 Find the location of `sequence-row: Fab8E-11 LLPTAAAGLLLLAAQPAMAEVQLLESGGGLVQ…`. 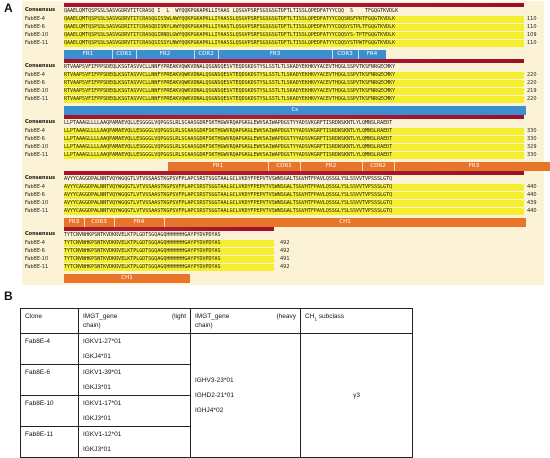

sequence-row: Fab8E-11 LLPTAAAGLLLLAAQPAMAEVQLLESGGGLVQ… is located at coordinates (283, 155).